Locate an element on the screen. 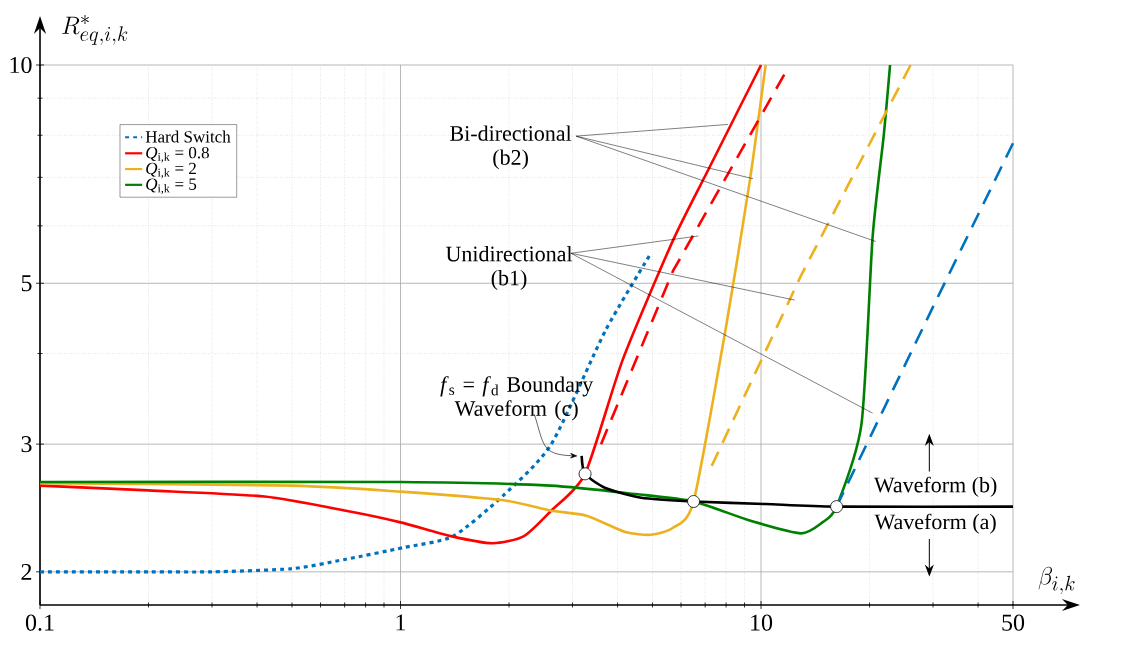 This screenshot has width=1121, height=646. annotation: Unidirectional (b1) is located at coordinates (509, 267).